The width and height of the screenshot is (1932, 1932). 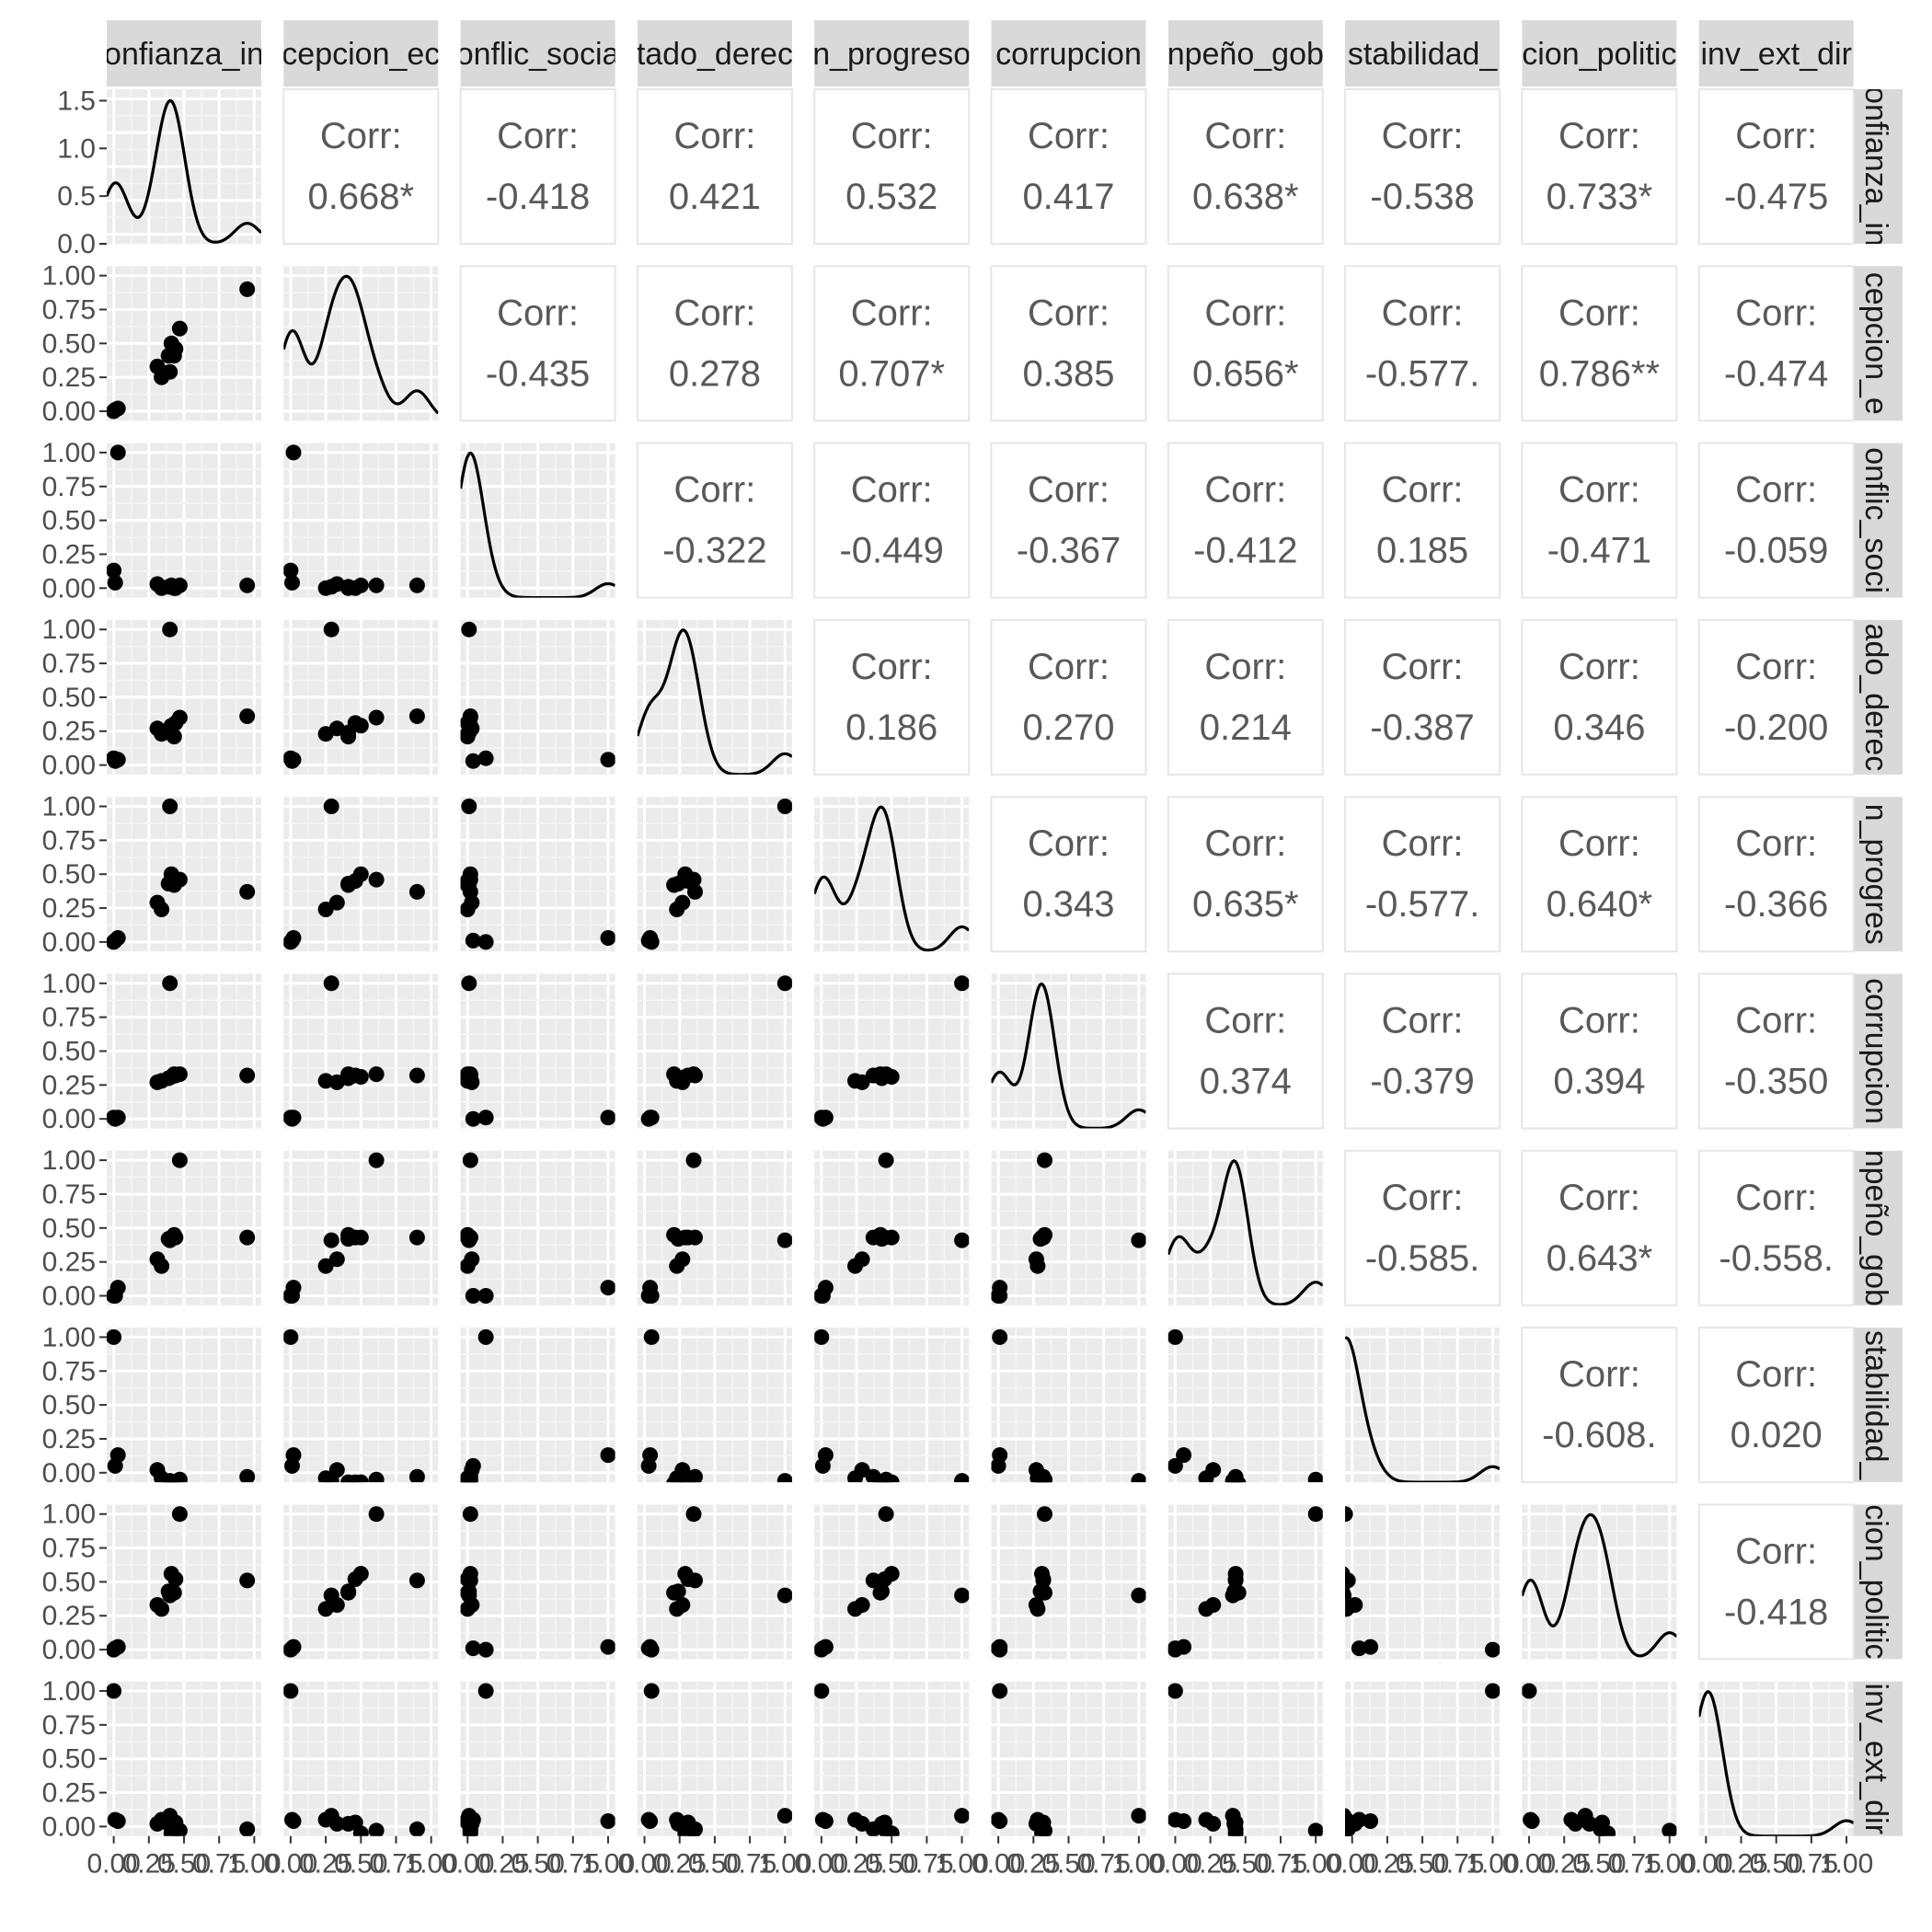 What do you see at coordinates (1068, 54) in the screenshot?
I see `top-strip-label-group: corrupcion` at bounding box center [1068, 54].